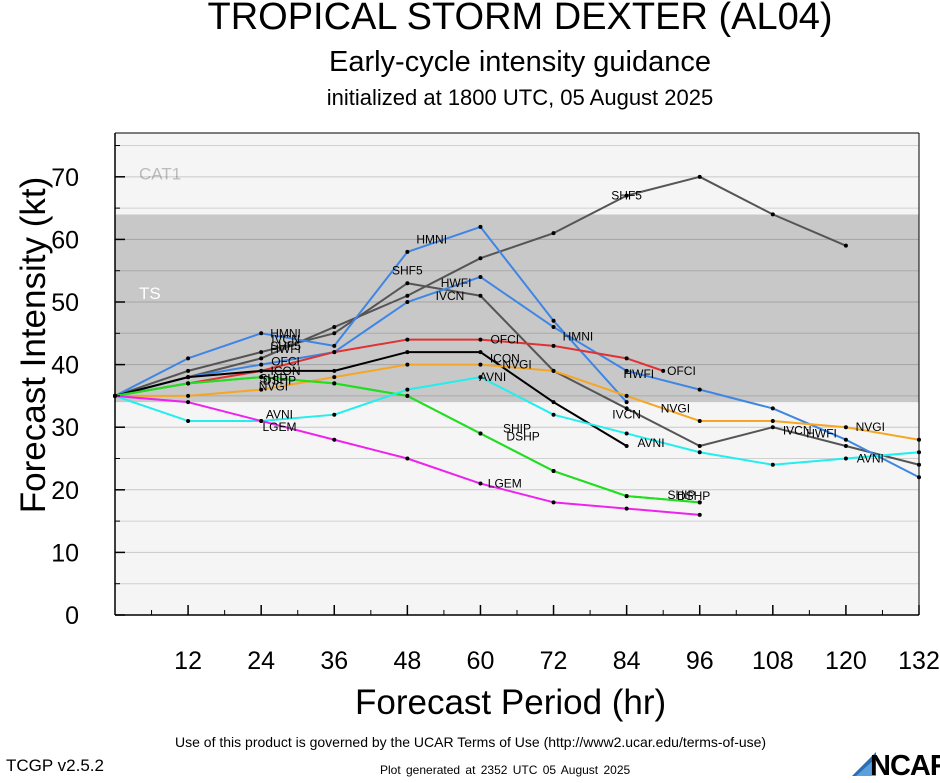 The image size is (940, 783). What do you see at coordinates (65, 240) in the screenshot?
I see `y-tick-label: 60` at bounding box center [65, 240].